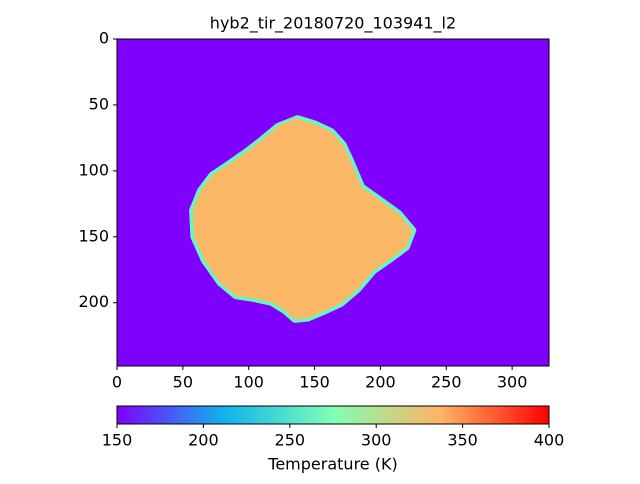  What do you see at coordinates (99, 103) in the screenshot?
I see `y-tick-label: 50` at bounding box center [99, 103].